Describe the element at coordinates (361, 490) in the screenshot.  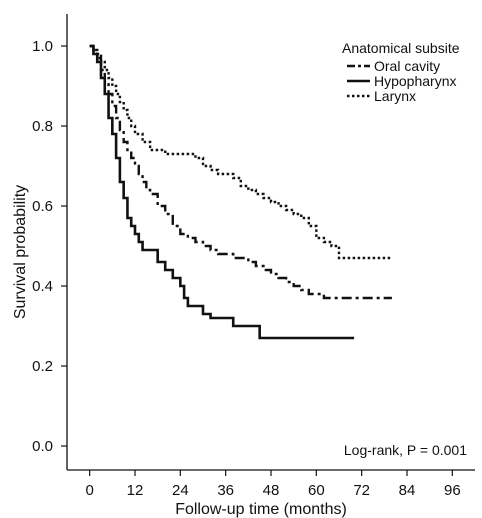
I see `x-tick-label: 72` at that location.